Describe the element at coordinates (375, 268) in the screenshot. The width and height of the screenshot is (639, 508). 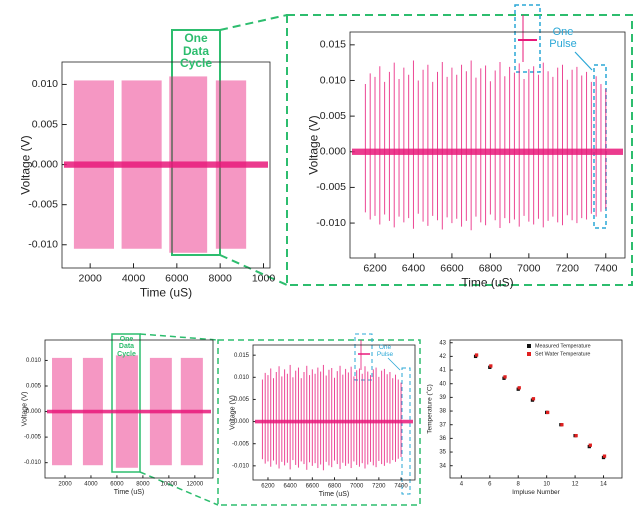
I see `x-tick-label: 6200` at that location.